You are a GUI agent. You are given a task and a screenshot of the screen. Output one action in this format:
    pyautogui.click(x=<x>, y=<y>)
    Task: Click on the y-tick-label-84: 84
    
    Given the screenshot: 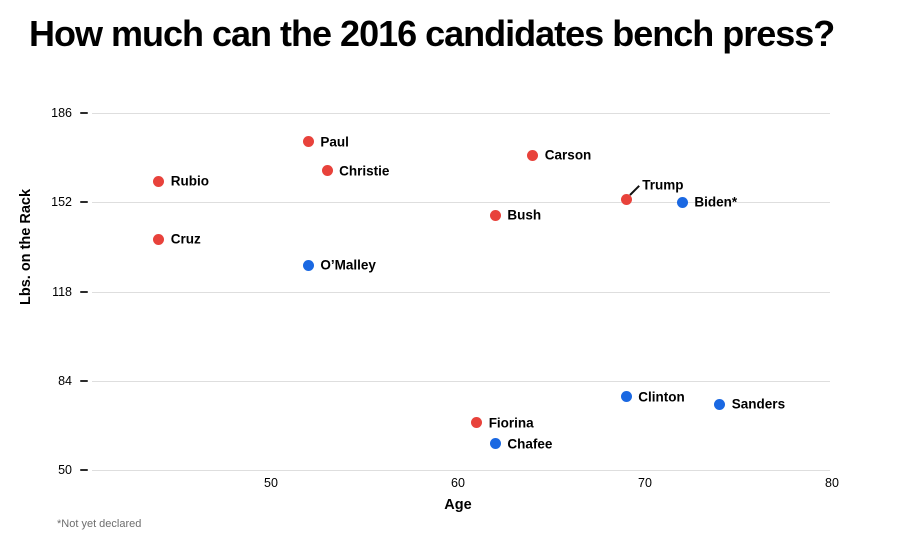 What is the action you would take?
    pyautogui.click(x=65, y=380)
    